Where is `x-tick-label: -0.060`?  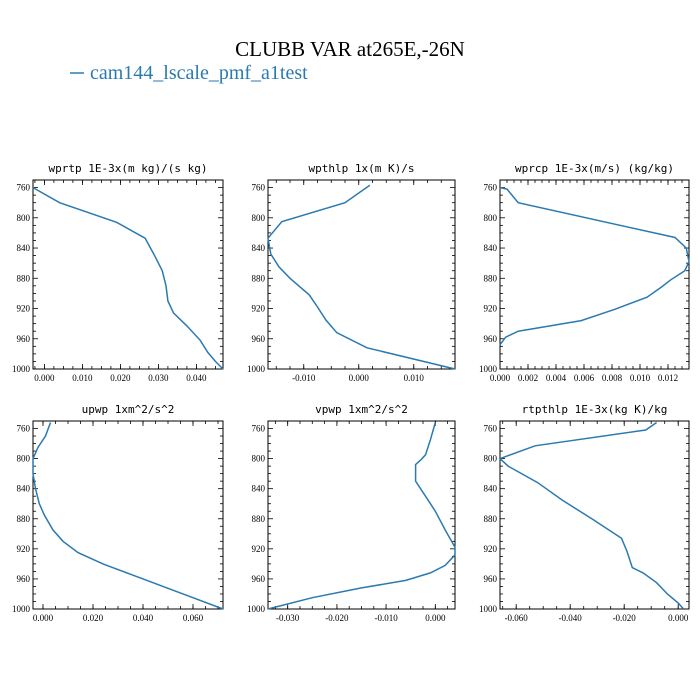
x-tick-label: -0.060 is located at coordinates (517, 618).